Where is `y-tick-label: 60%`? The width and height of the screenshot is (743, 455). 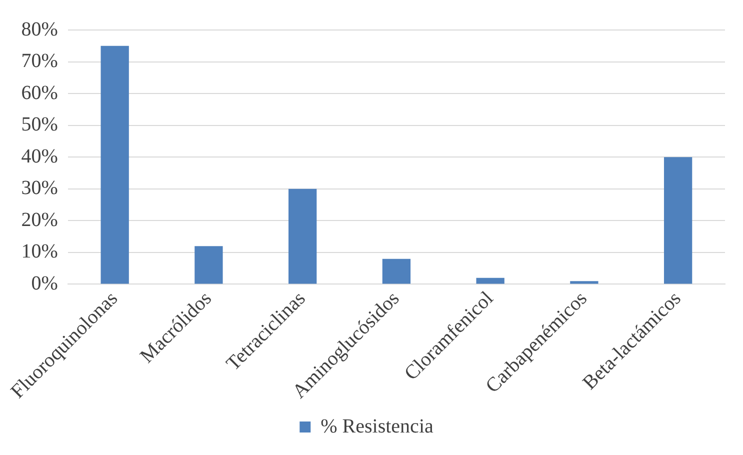 y-tick-label: 60% is located at coordinates (39, 93).